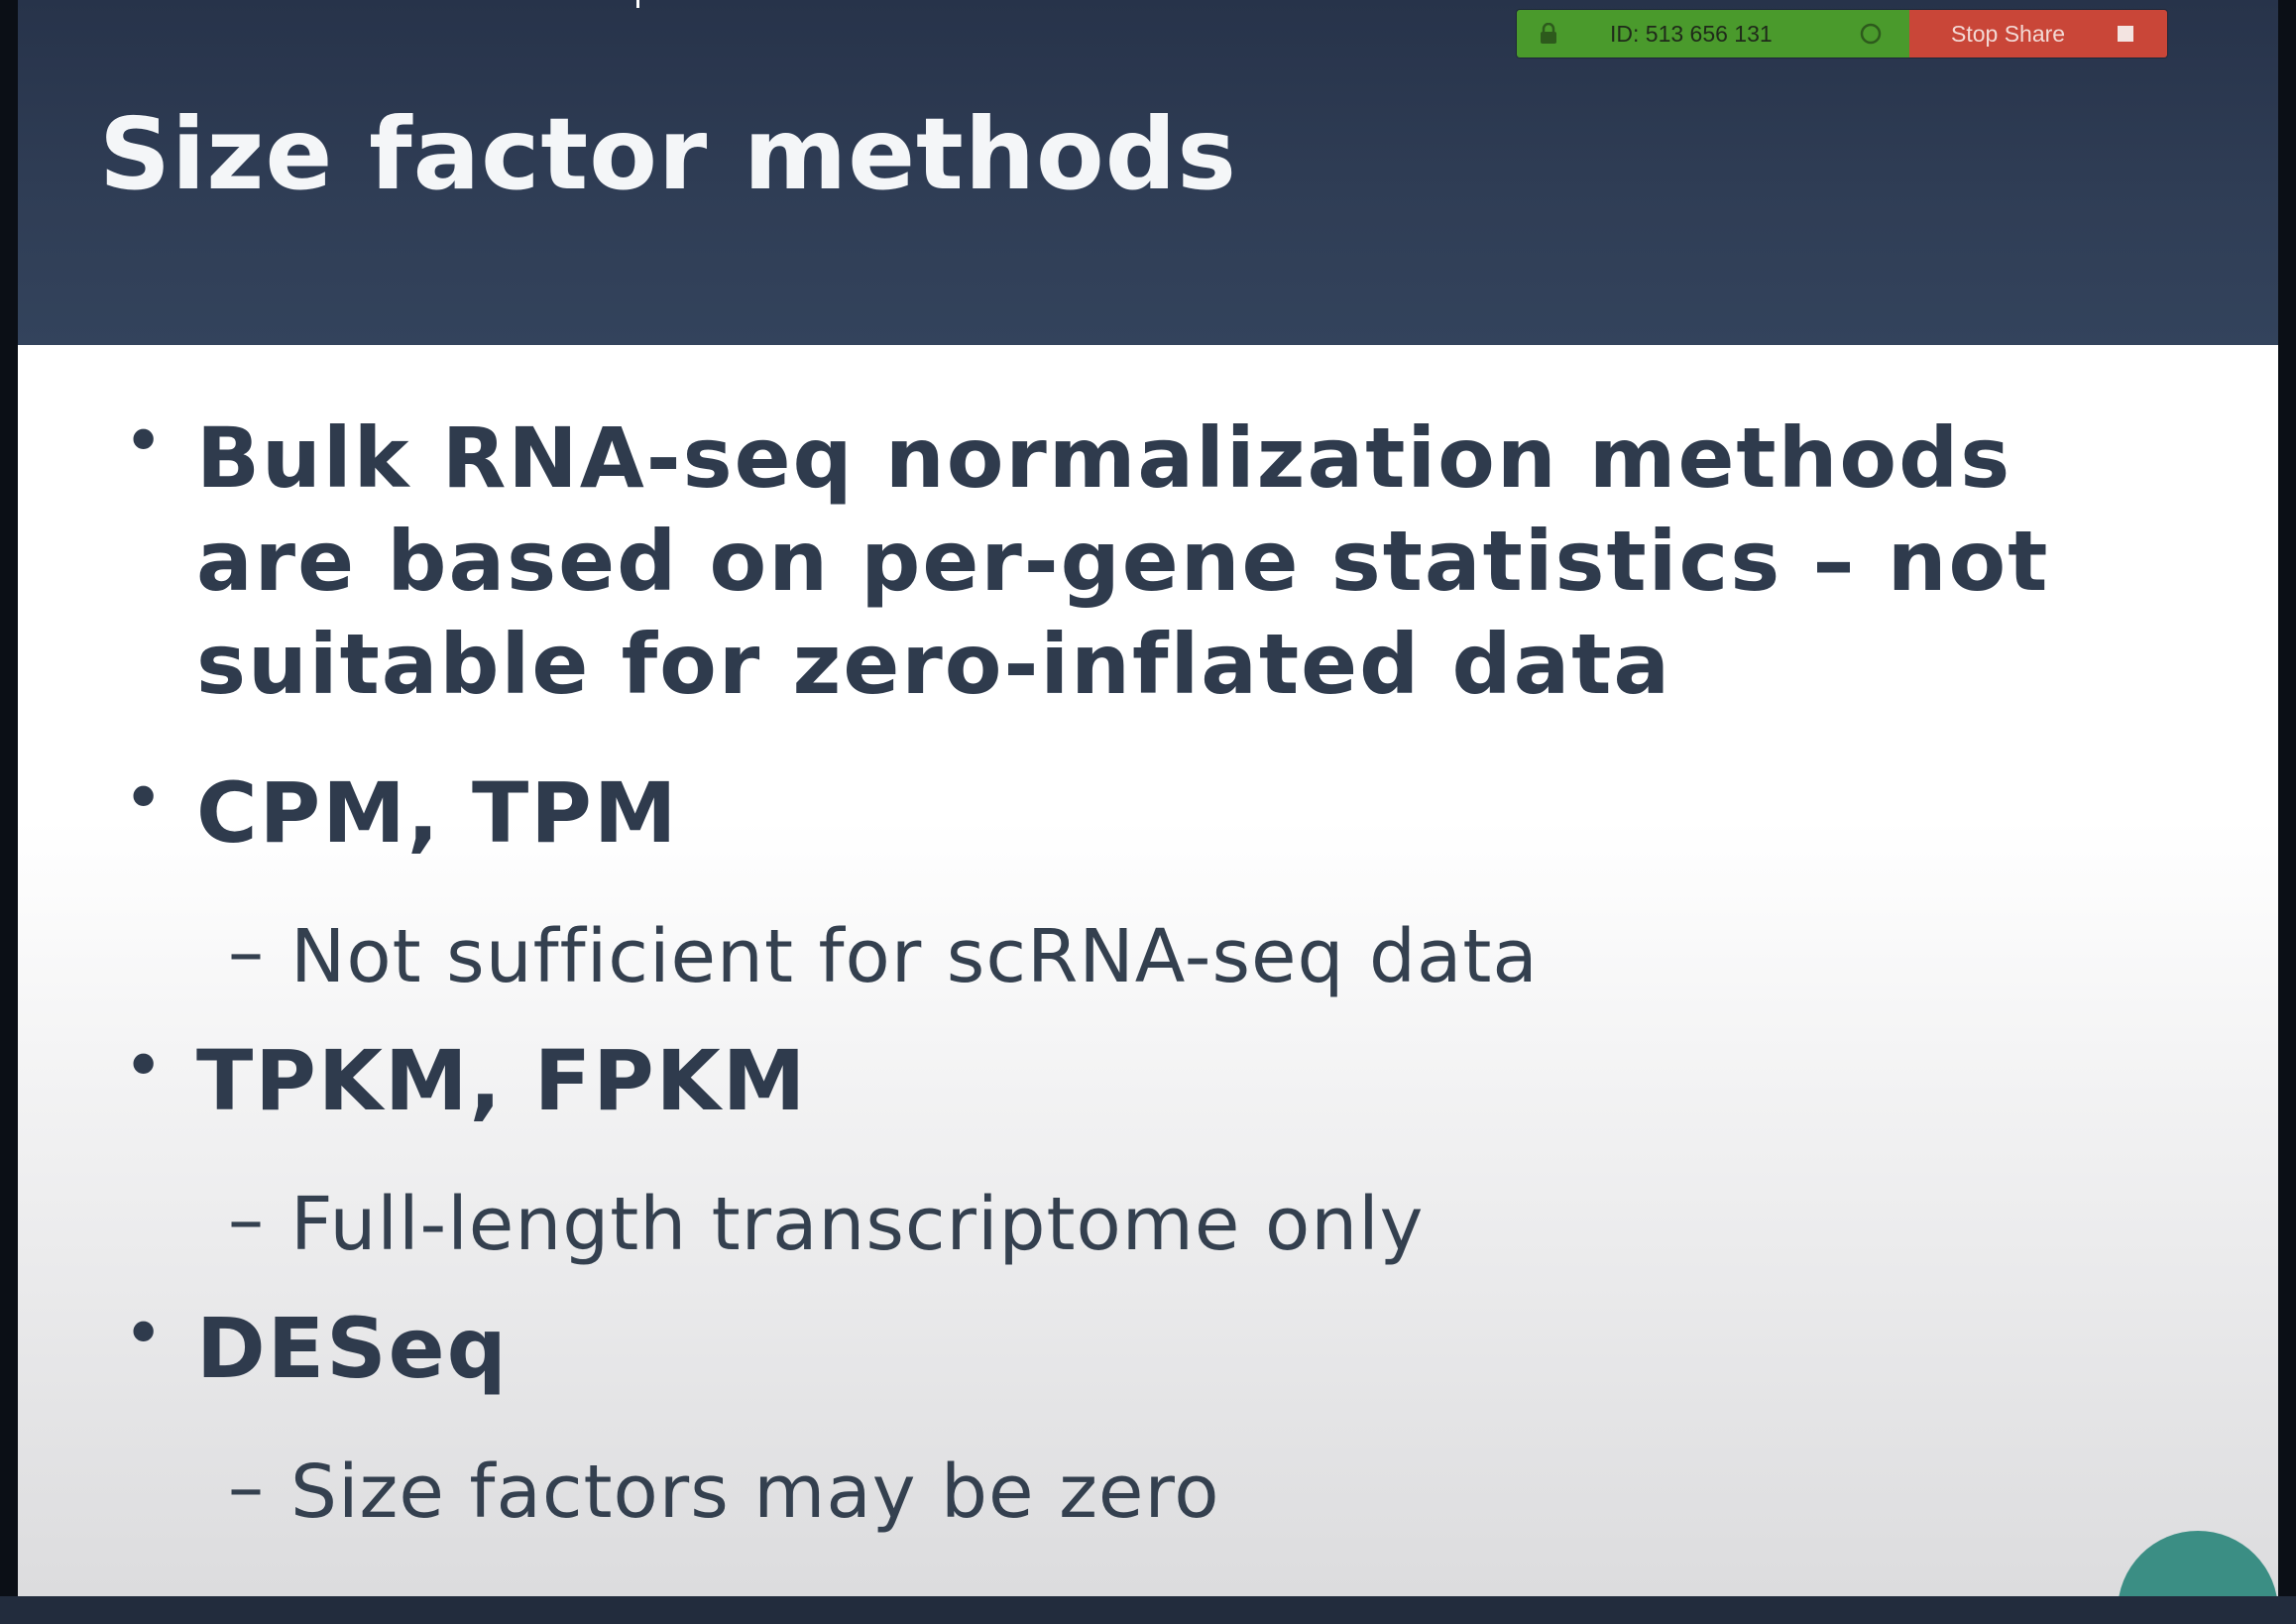  I want to click on screen-share-toolbar: ID: 513 656 131 Stop Share, so click(1842, 34).